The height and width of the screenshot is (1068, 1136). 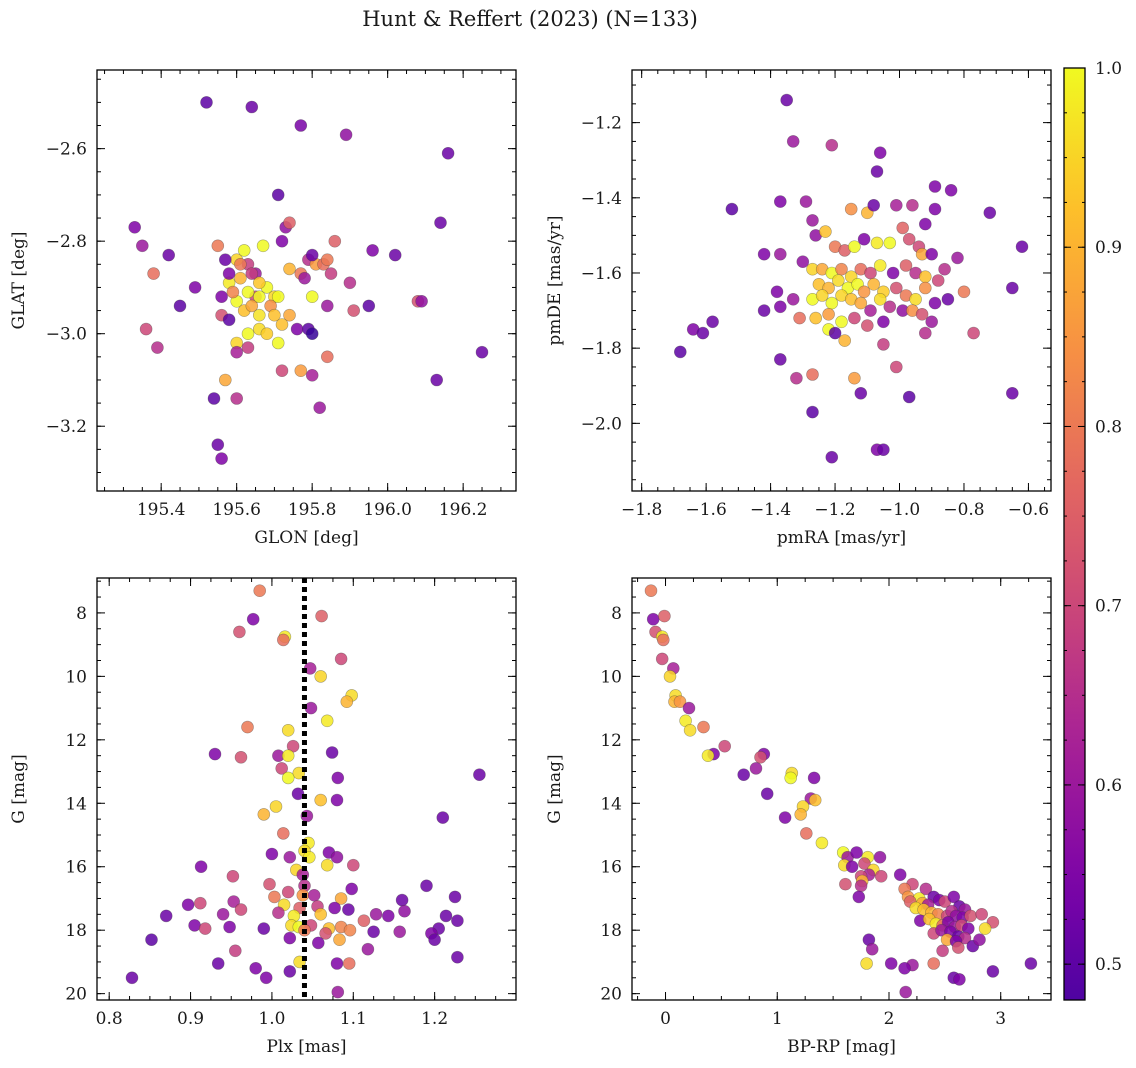 What do you see at coordinates (1108, 248) in the screenshot?
I see `colorbar-tick-label: 0.9` at bounding box center [1108, 248].